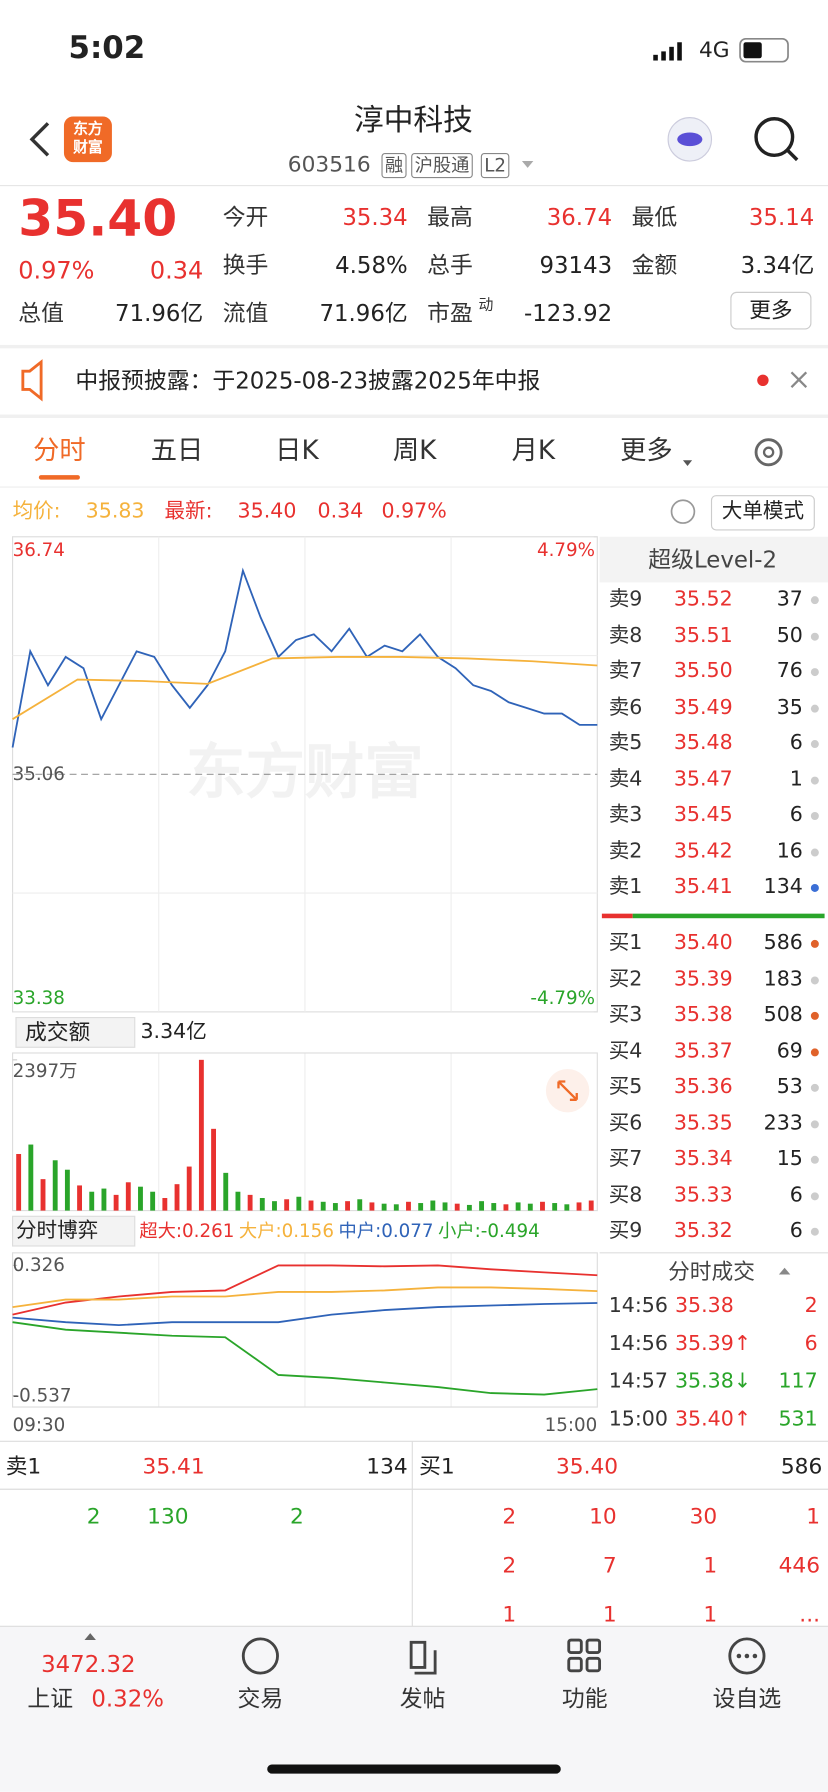  What do you see at coordinates (38, 549) in the screenshot?
I see `y-tick-label: 36.74` at bounding box center [38, 549].